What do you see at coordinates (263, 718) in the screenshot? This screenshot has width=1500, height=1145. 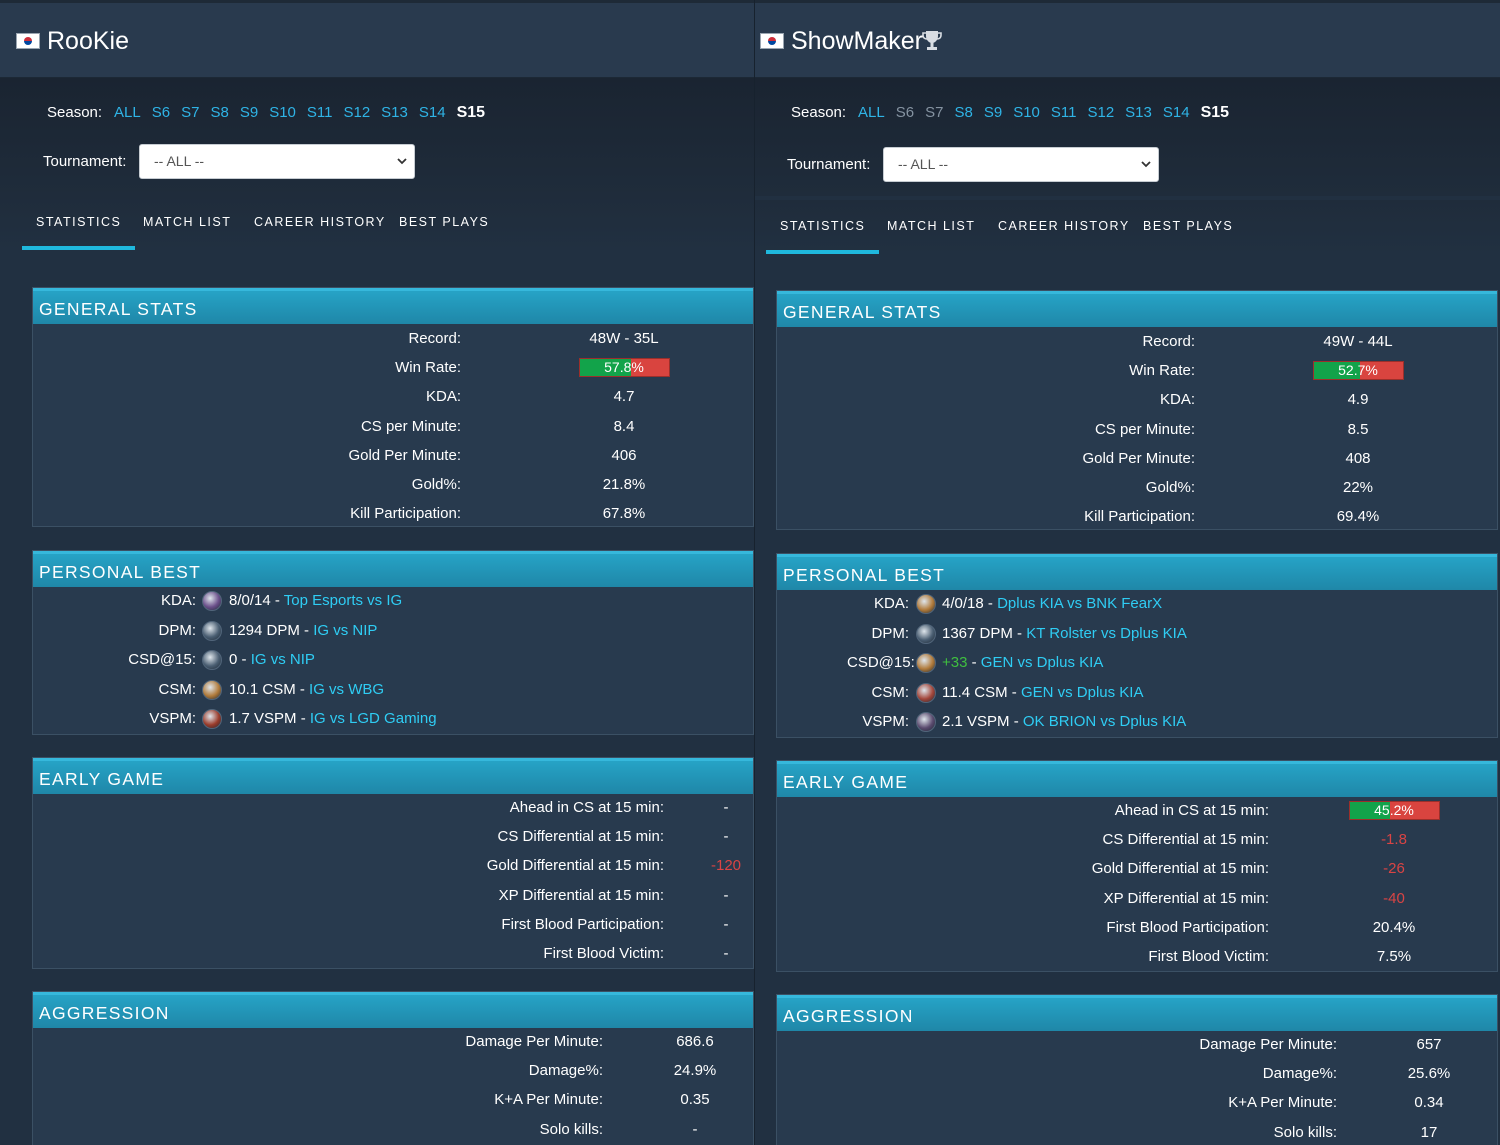 I see `best-stat-value: 1.7 VSPM` at bounding box center [263, 718].